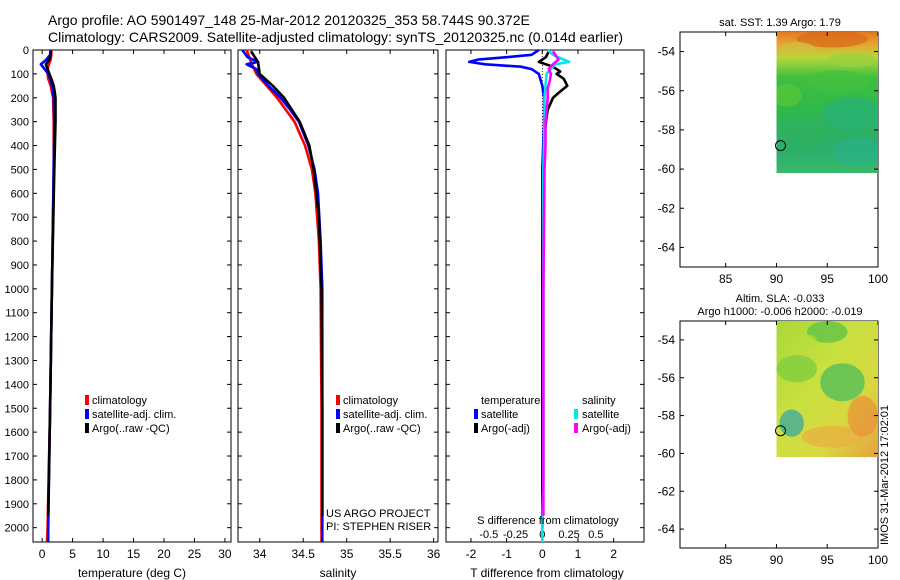  What do you see at coordinates (20, 218) in the screenshot?
I see `depth-tick-label: 700` at bounding box center [20, 218].